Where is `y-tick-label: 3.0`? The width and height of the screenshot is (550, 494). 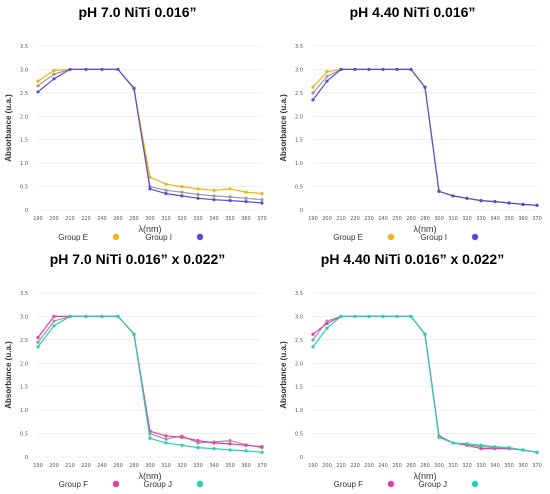 y-tick-label: 3.0 is located at coordinates (24, 317).